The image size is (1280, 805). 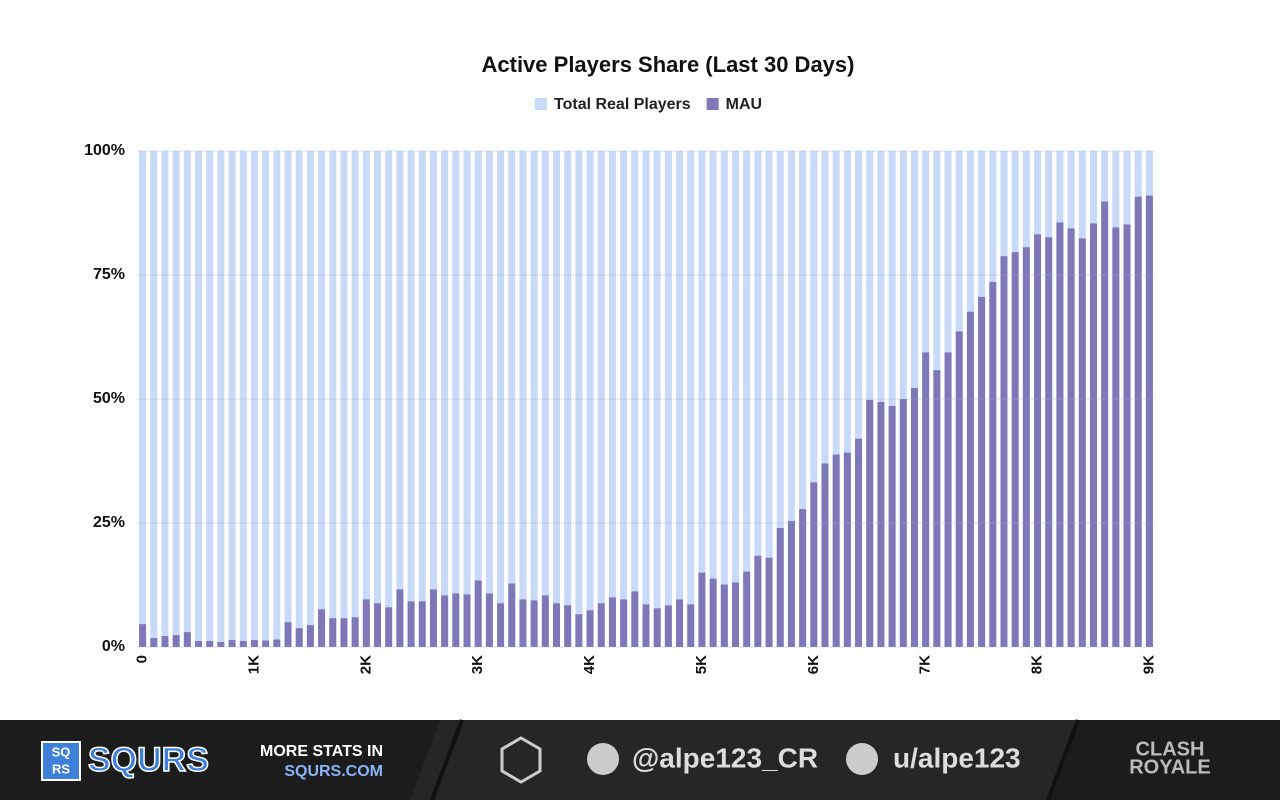 I want to click on legend-label: MAU, so click(x=744, y=104).